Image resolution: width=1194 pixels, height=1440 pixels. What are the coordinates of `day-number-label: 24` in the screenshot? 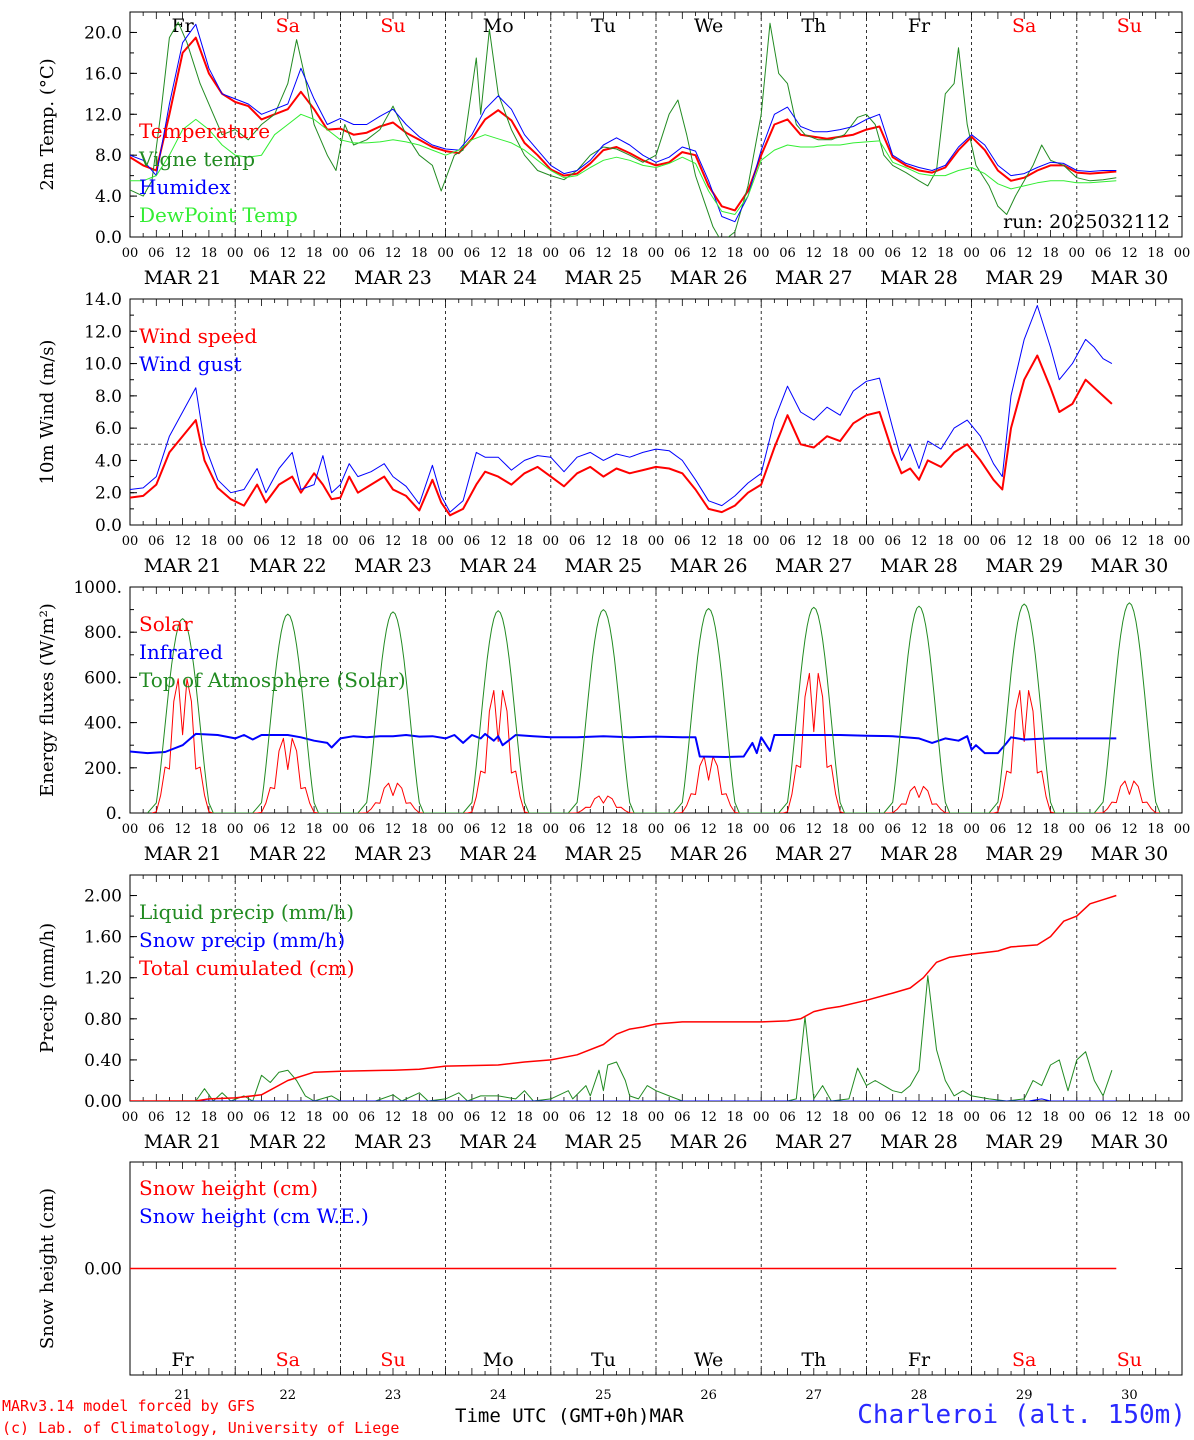 It's located at (498, 1395).